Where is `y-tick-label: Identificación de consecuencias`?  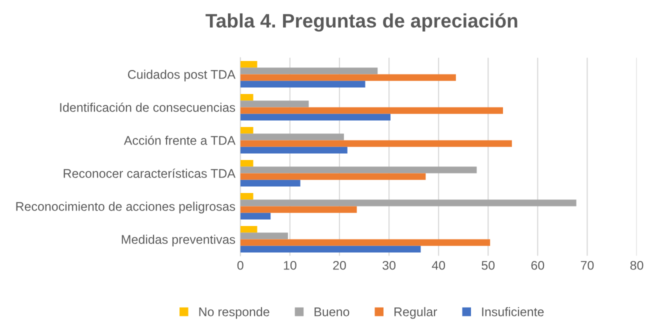 y-tick-label: Identificación de consecuencias is located at coordinates (148, 107).